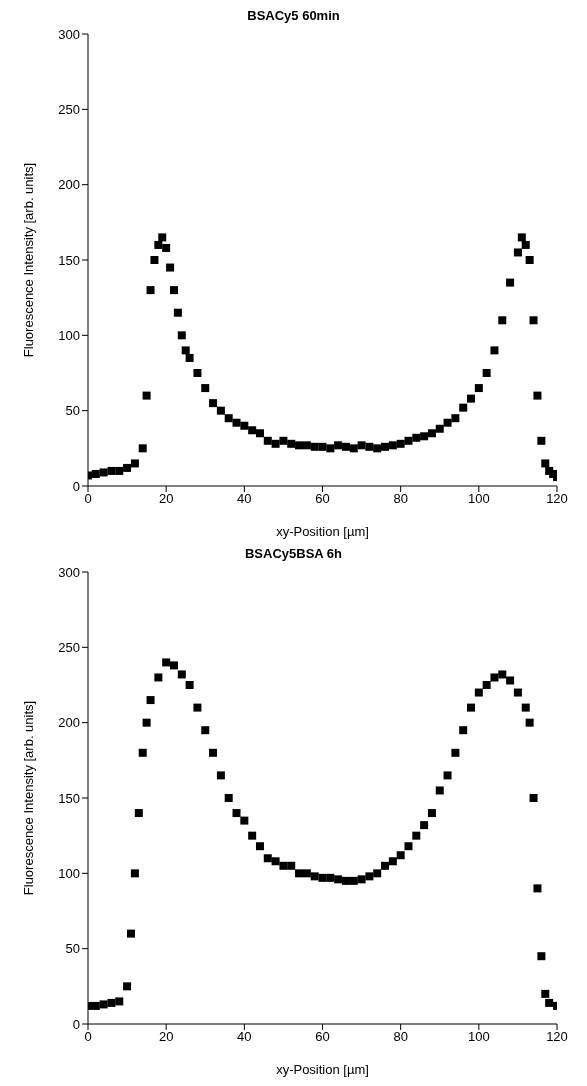  I want to click on chart-title: BSACy5BSA 6h, so click(293, 554).